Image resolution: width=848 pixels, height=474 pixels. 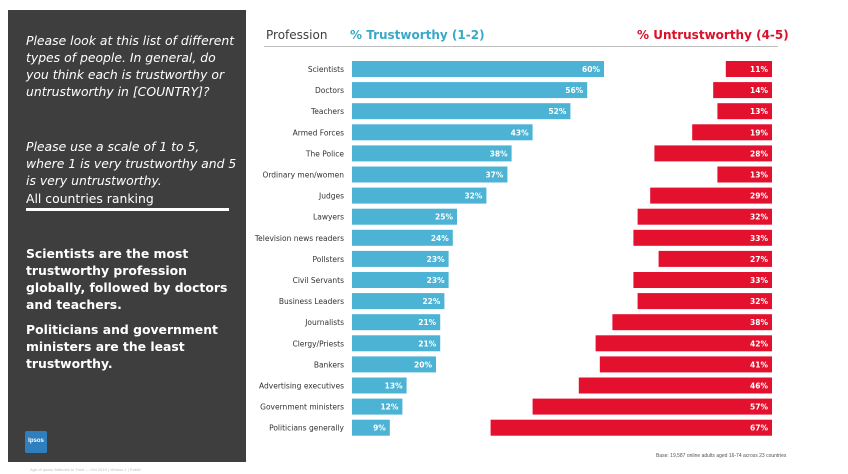 I want to click on ipsos-logo: Ipsos, so click(x=36, y=442).